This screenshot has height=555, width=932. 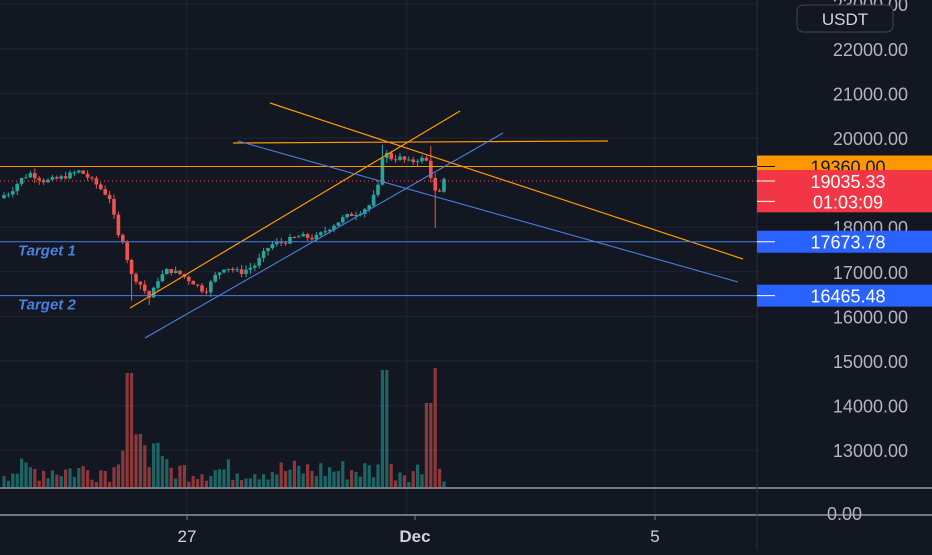 I want to click on y-tick-label: 13000.00, so click(x=870, y=451).